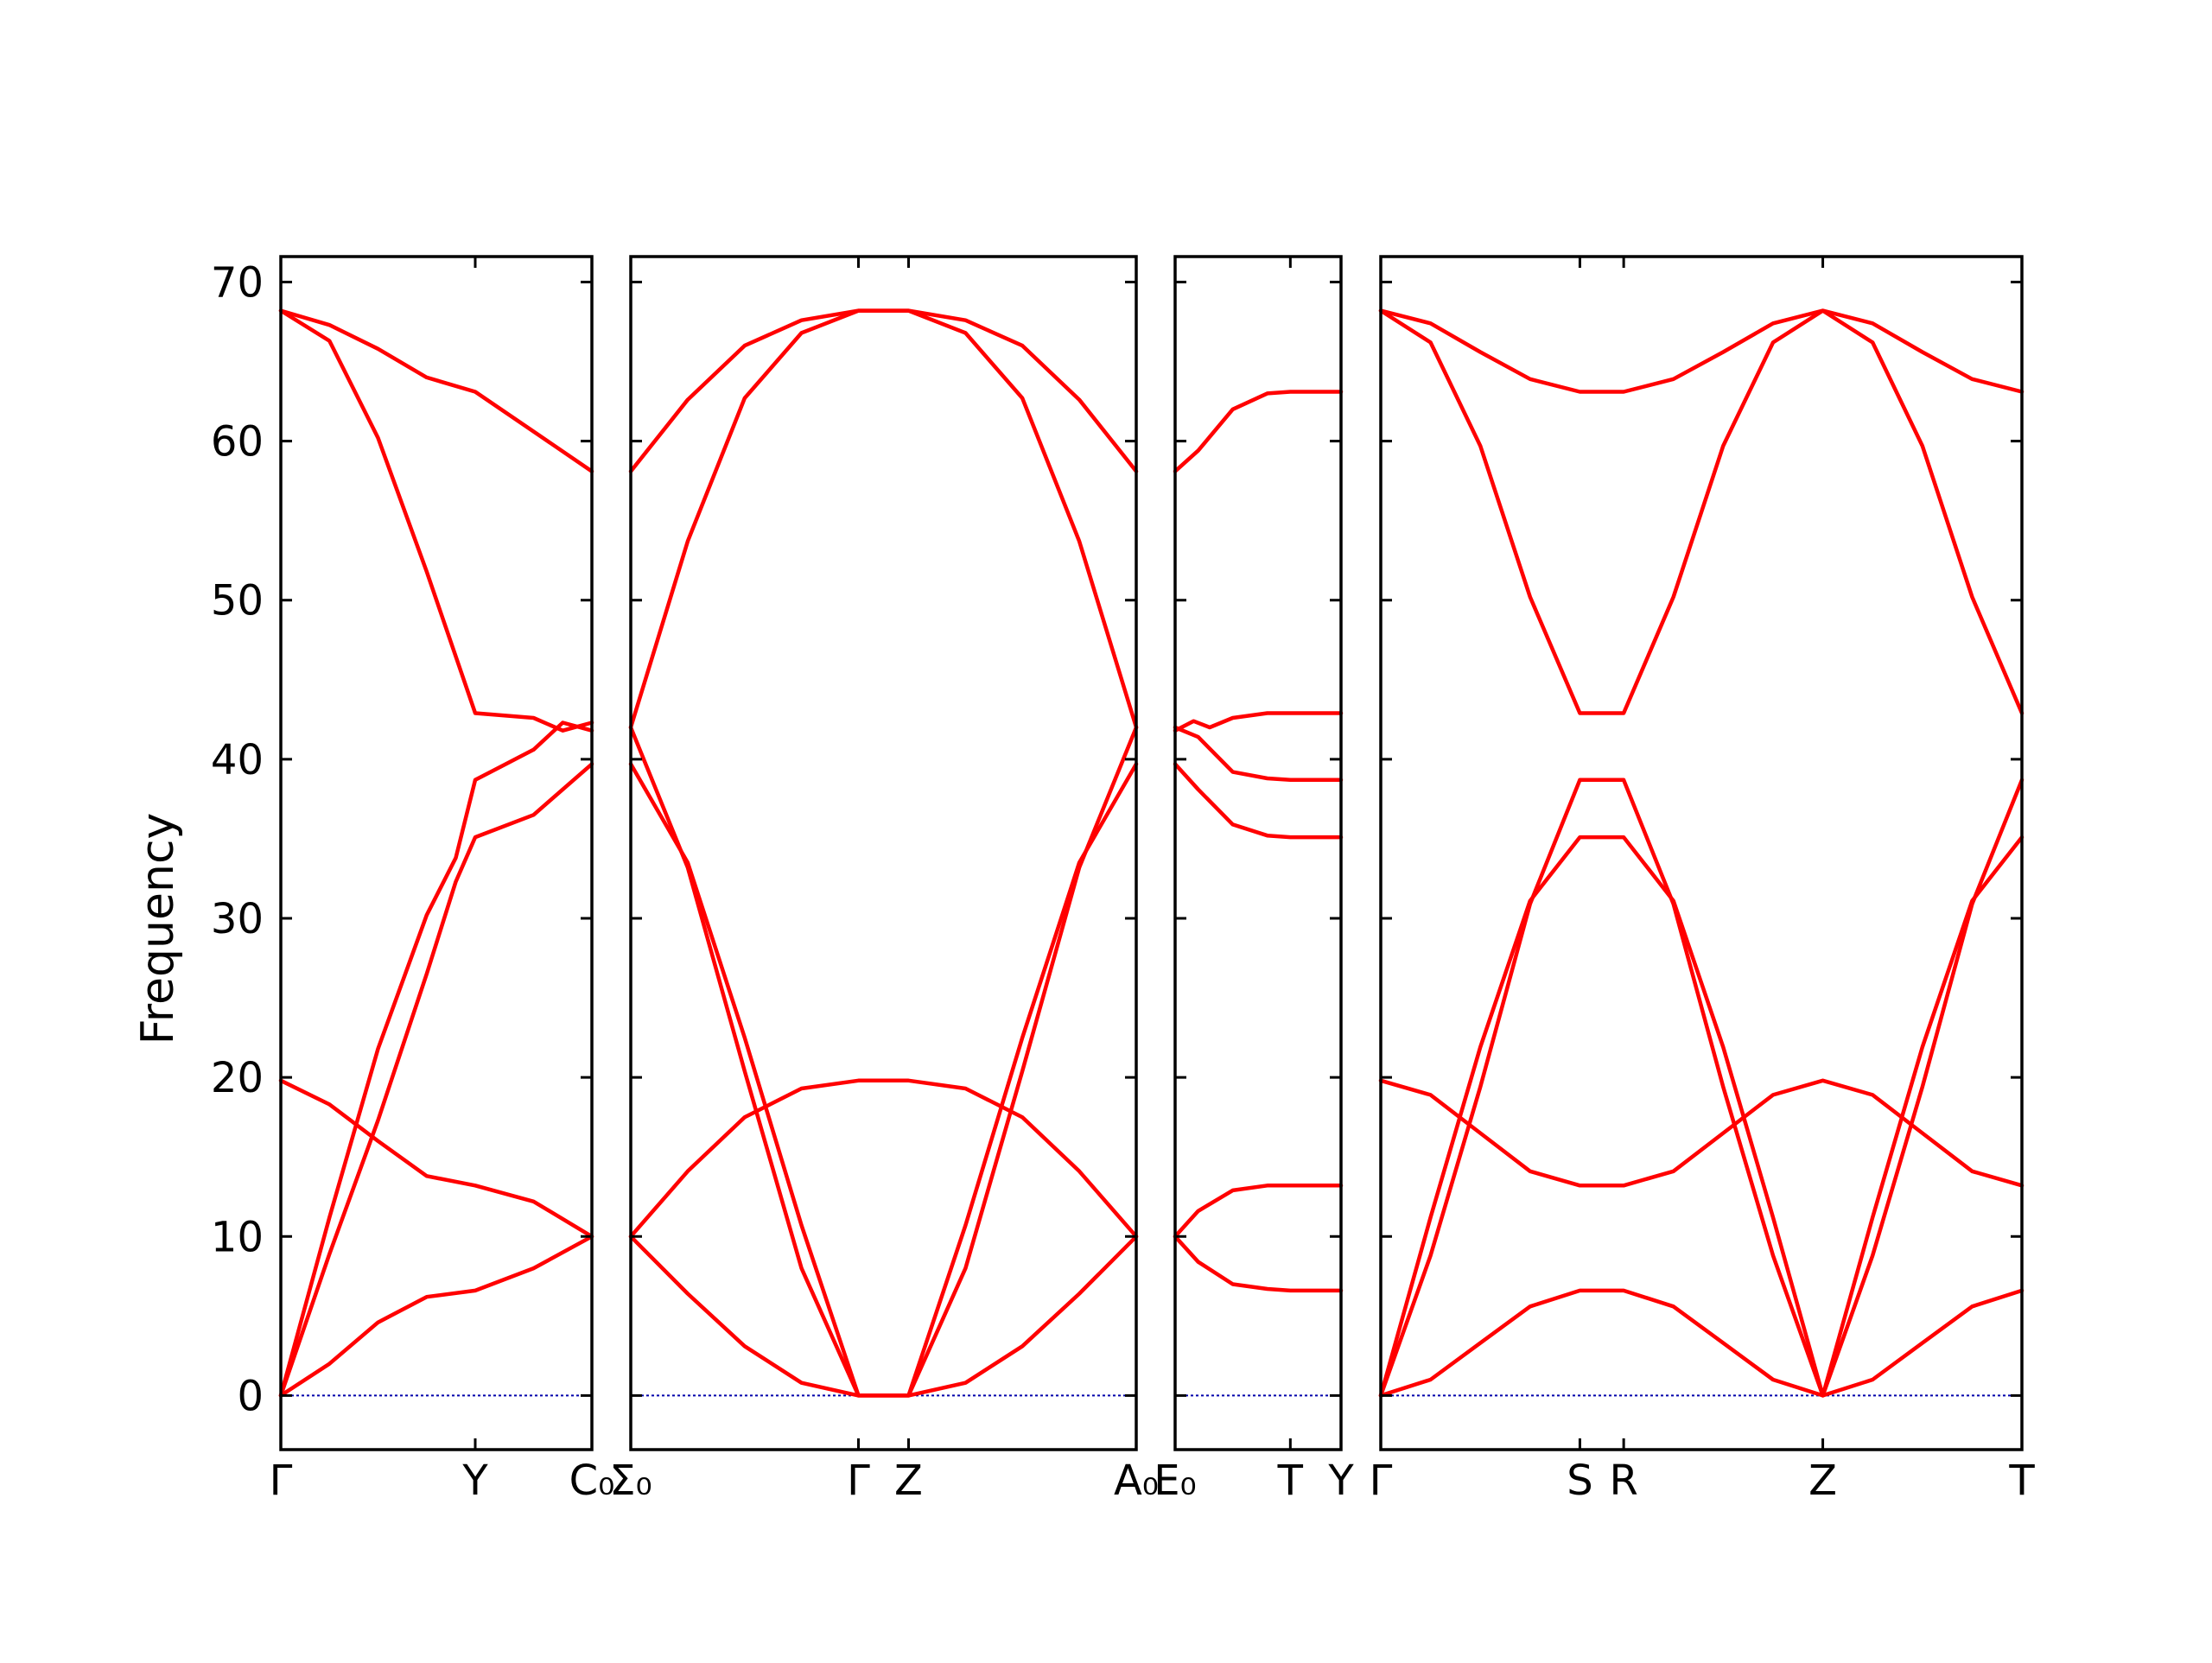 Image resolution: width=2212 pixels, height=1663 pixels. I want to click on panel-segment-gamma-y-c0: Γ Y C₀ 0 10 20 30 40 50 60 70, so click(413, 880).